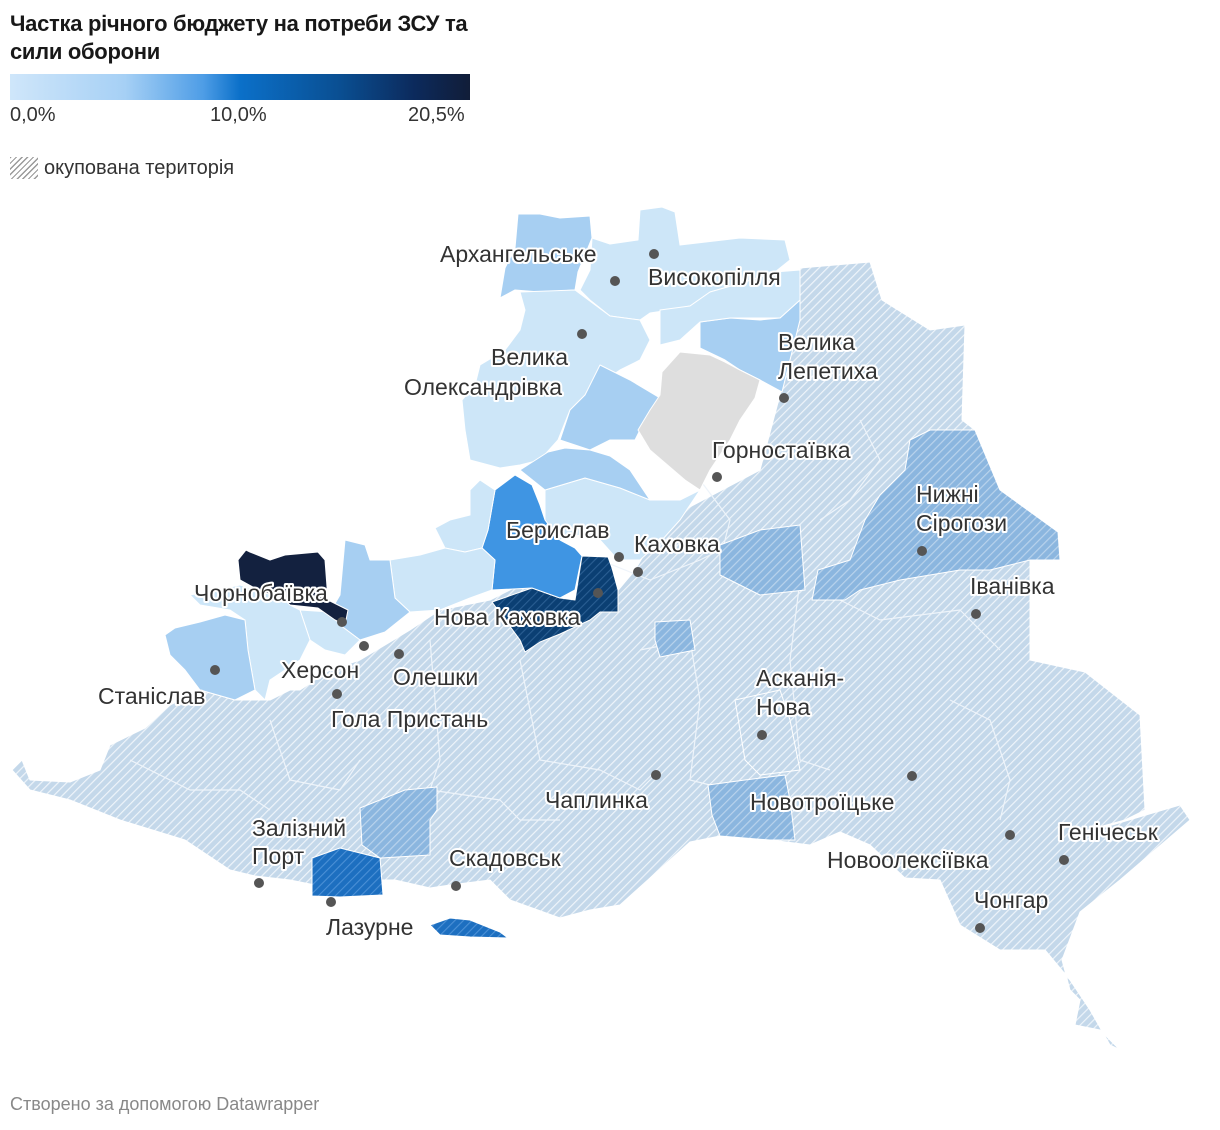  I want to click on district-central-light, so click(610, 407).